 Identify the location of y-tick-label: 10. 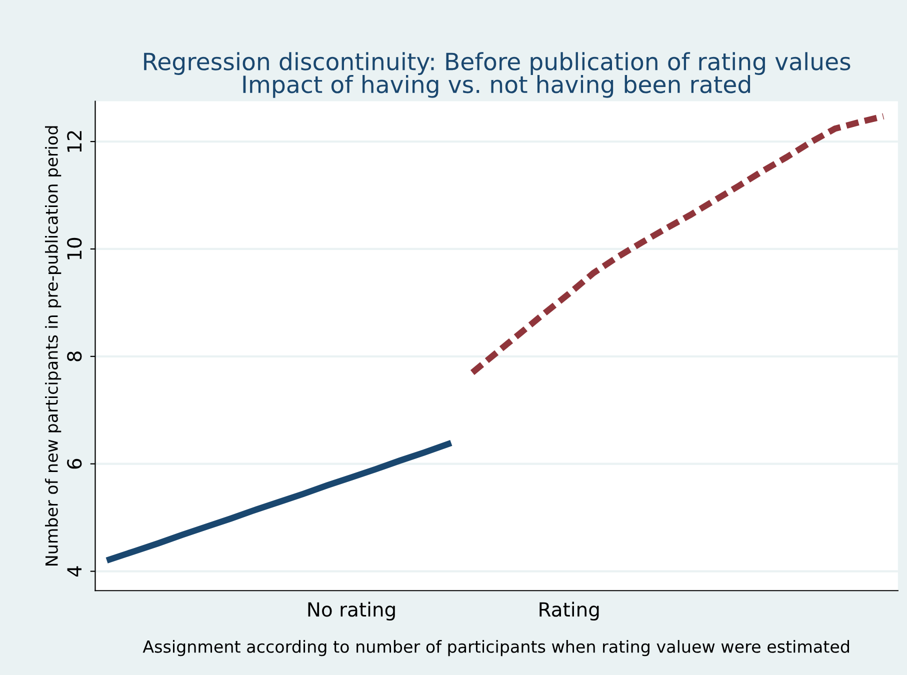
(74, 249).